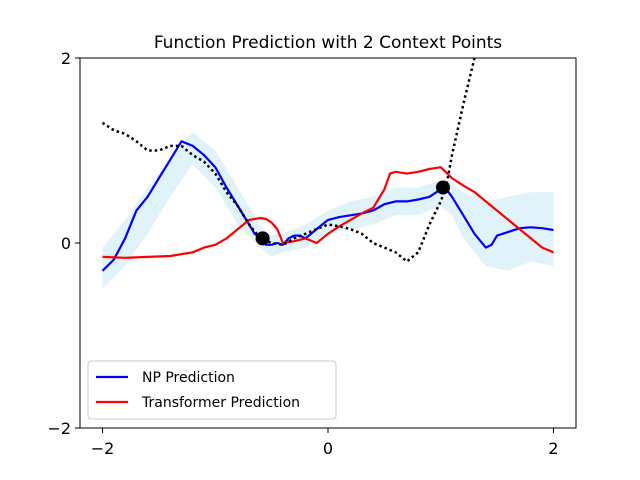 Image resolution: width=640 pixels, height=480 pixels. Describe the element at coordinates (66, 58) in the screenshot. I see `y-tick-label: 2` at that location.